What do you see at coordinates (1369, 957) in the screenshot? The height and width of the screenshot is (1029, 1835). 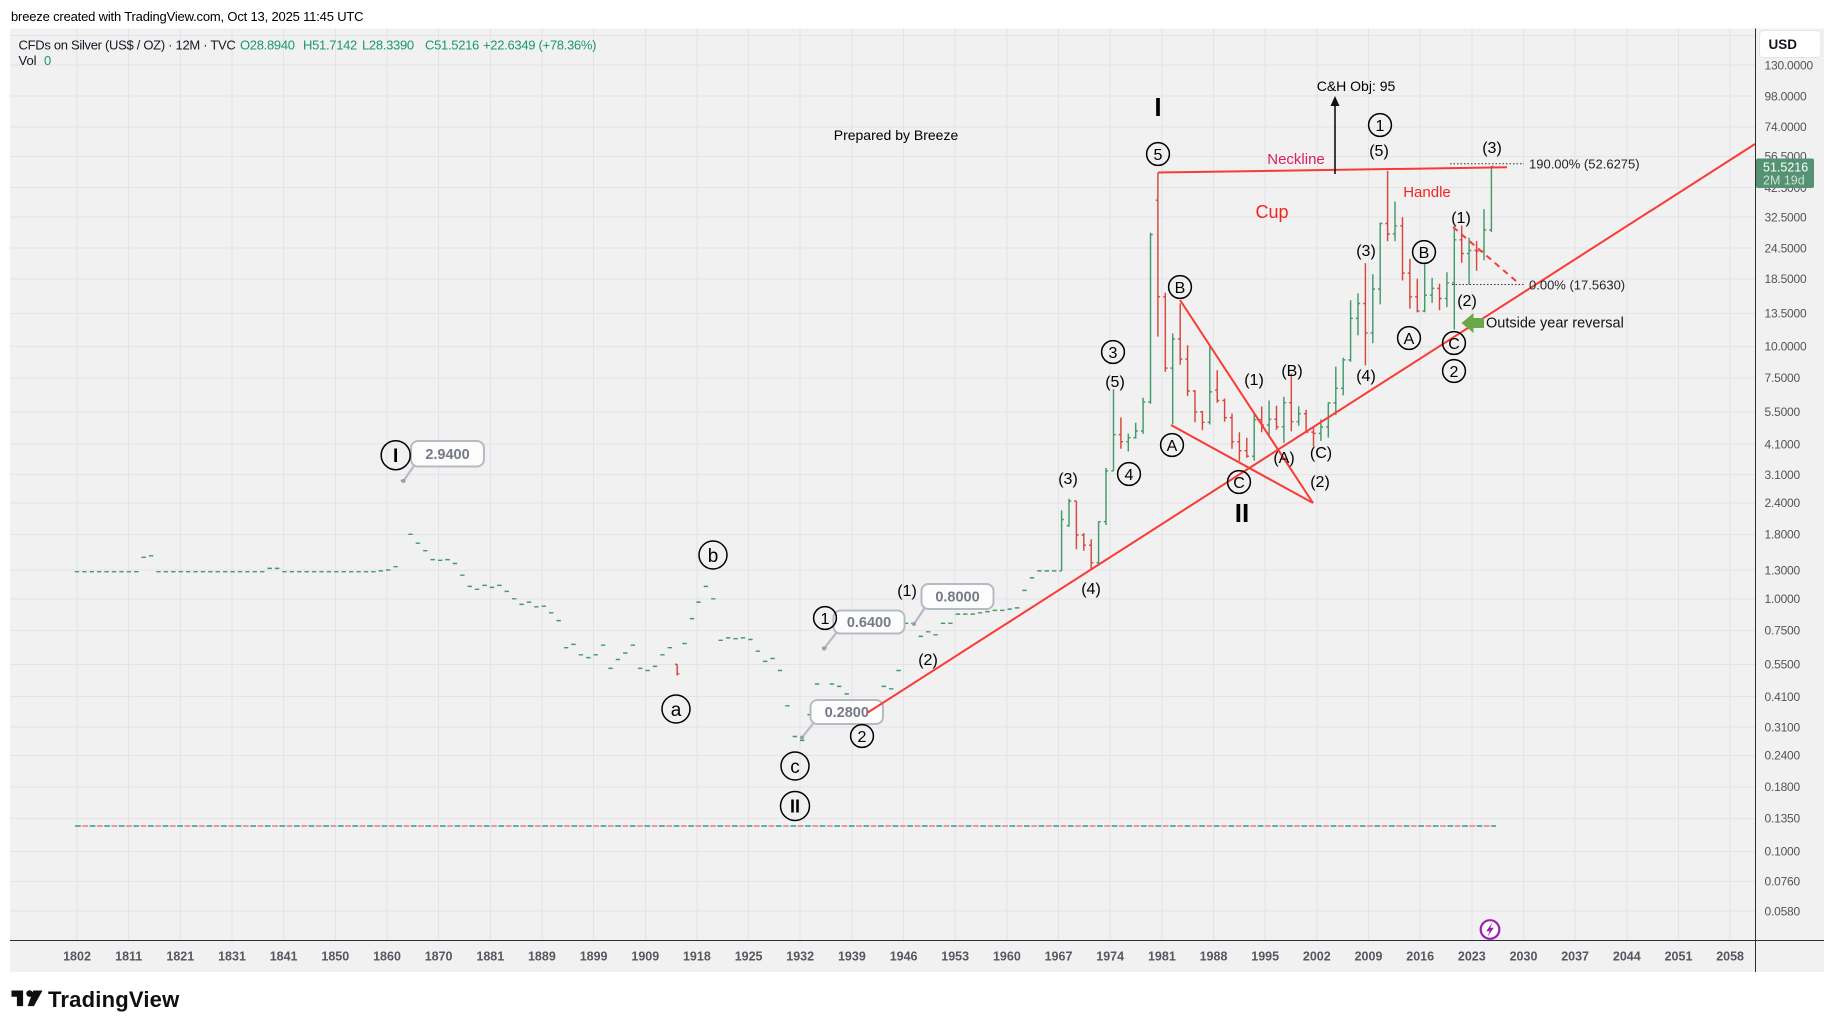 I see `svg-text: 2009` at bounding box center [1369, 957].